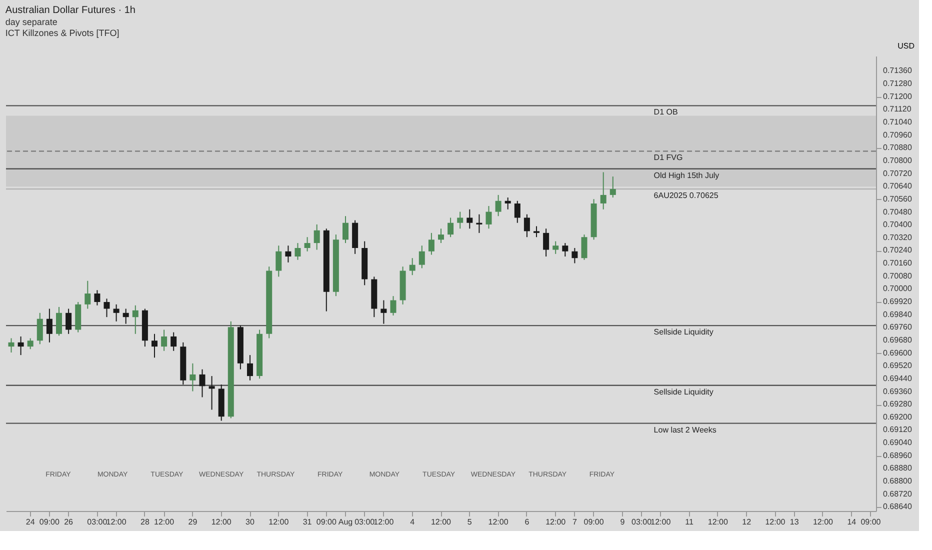 This screenshot has width=932, height=550. What do you see at coordinates (747, 522) in the screenshot?
I see `x-tick-label: 12` at bounding box center [747, 522].